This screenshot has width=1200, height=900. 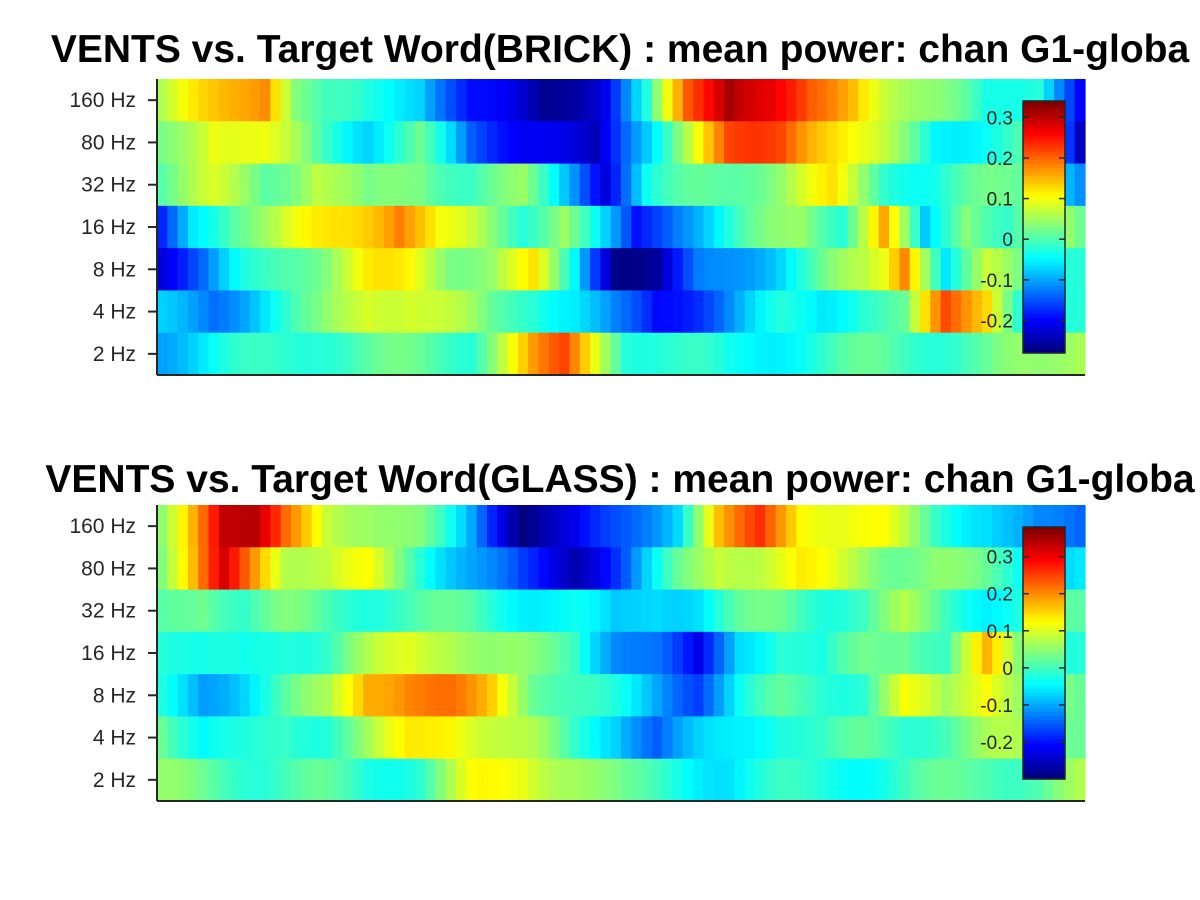 What do you see at coordinates (996, 321) in the screenshot?
I see `colorbar-tick-label: -0.2` at bounding box center [996, 321].